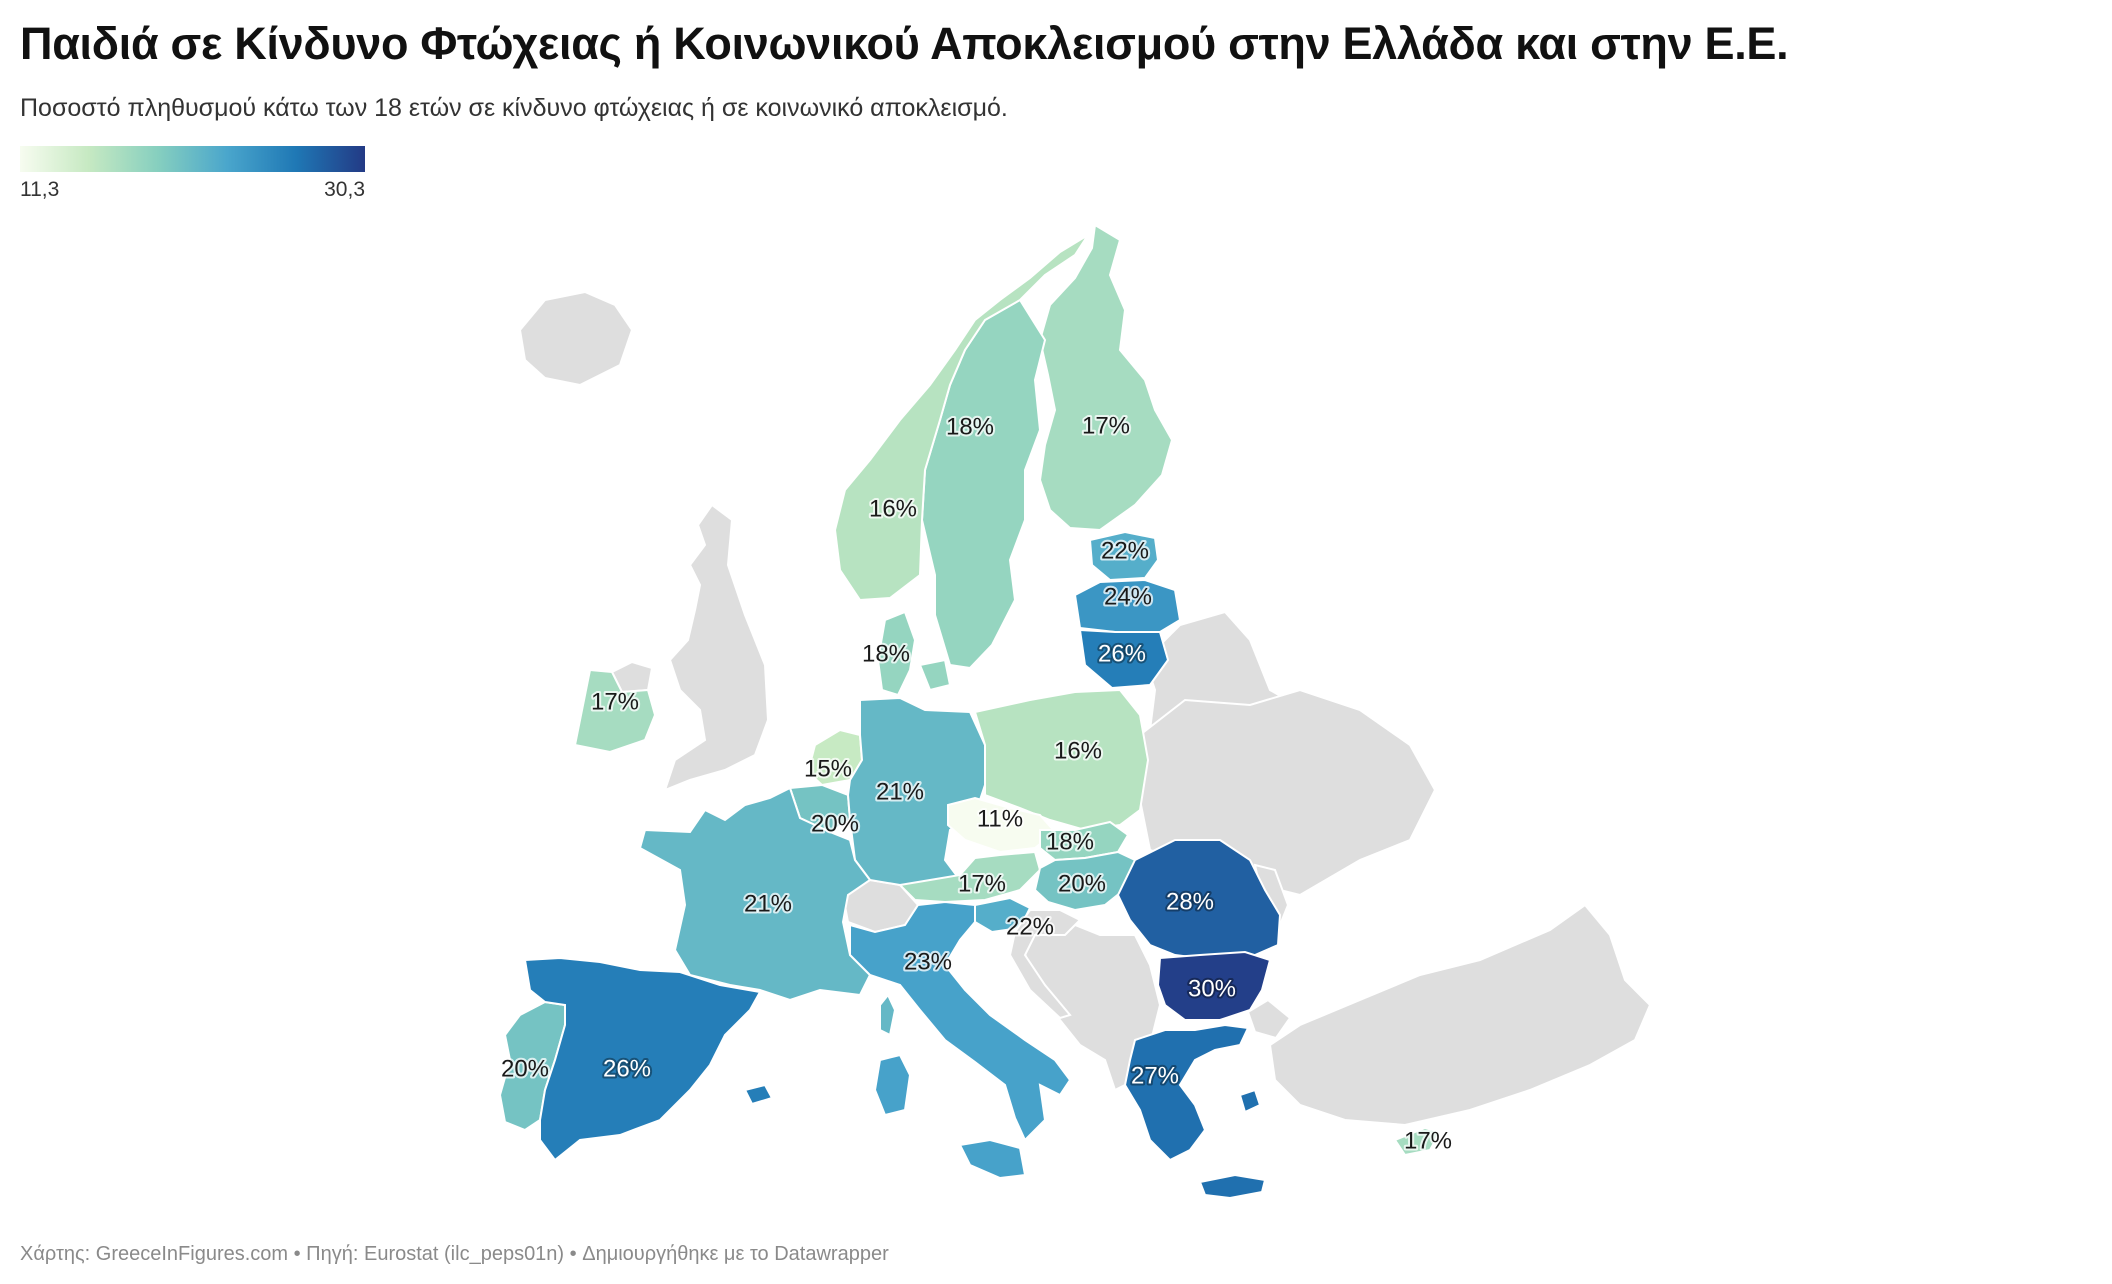 The image size is (2112, 1284). I want to click on region-cyprus, so click(1417, 1141).